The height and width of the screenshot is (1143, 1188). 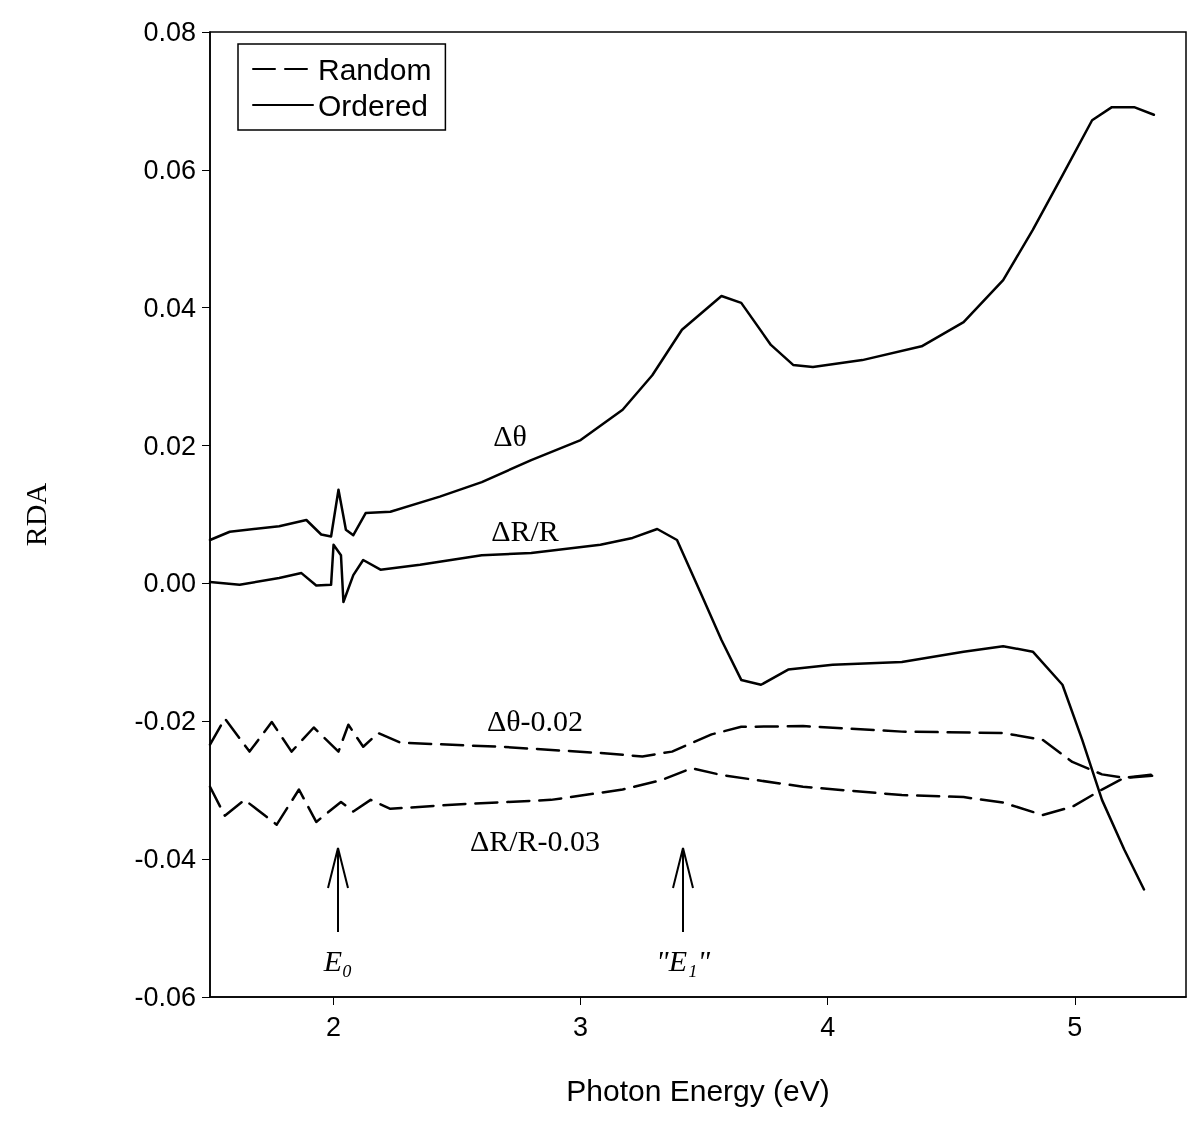 I want to click on annotation: Δθ, so click(x=510, y=435).